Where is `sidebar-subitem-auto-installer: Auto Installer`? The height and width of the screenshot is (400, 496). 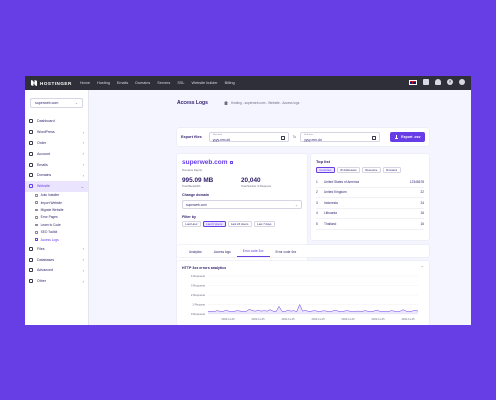
sidebar-subitem-auto-installer: Auto Installer is located at coordinates (56, 195).